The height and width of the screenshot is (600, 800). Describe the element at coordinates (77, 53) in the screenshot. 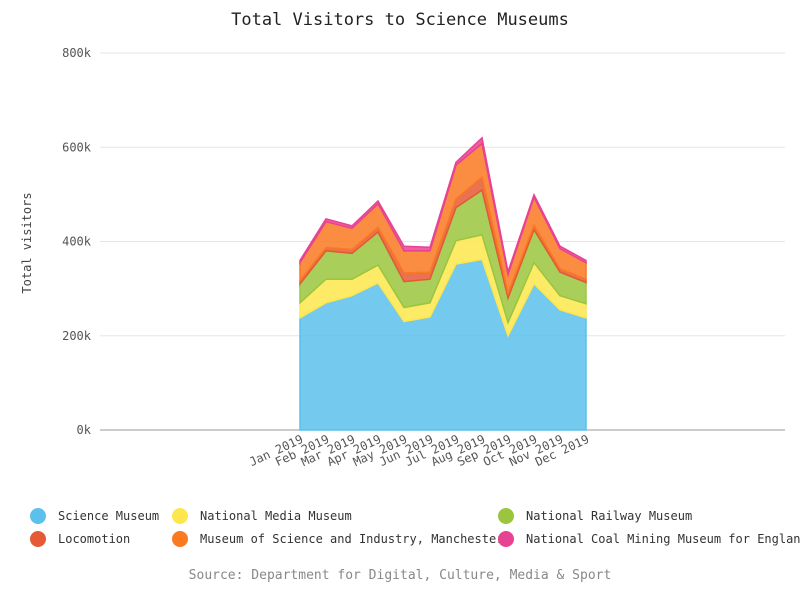

I see `y-tick-label: 800k` at that location.